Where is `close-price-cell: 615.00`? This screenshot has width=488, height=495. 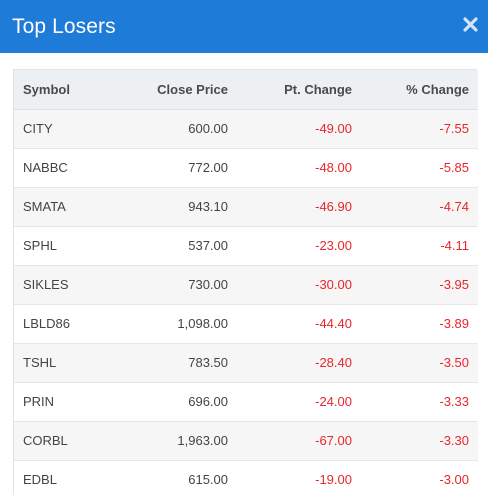
close-price-cell: 615.00 is located at coordinates (176, 477).